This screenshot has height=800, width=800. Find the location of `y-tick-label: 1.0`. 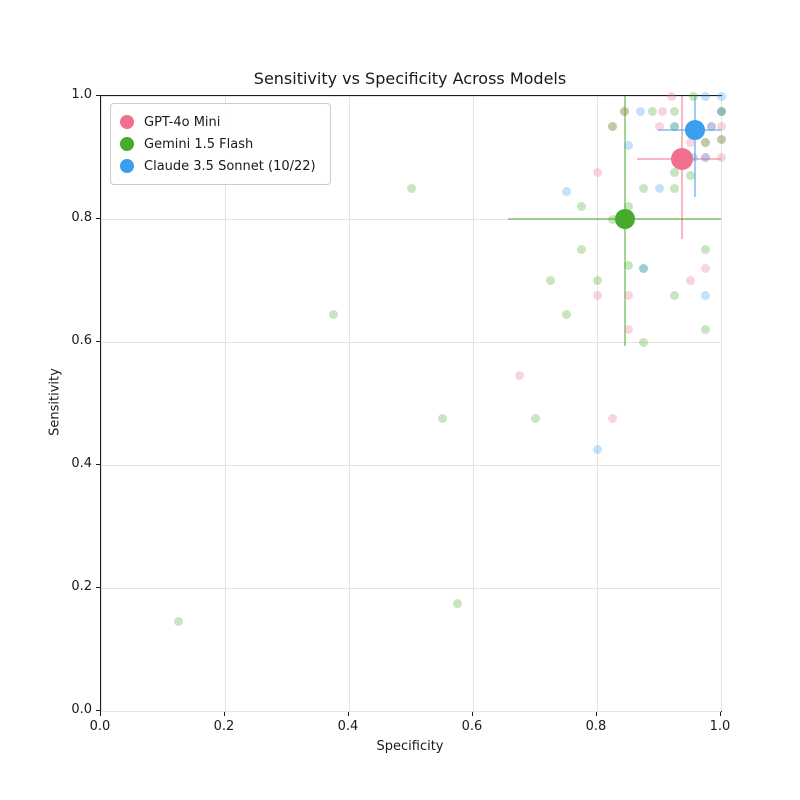

y-tick-label: 1.0 is located at coordinates (81, 94).